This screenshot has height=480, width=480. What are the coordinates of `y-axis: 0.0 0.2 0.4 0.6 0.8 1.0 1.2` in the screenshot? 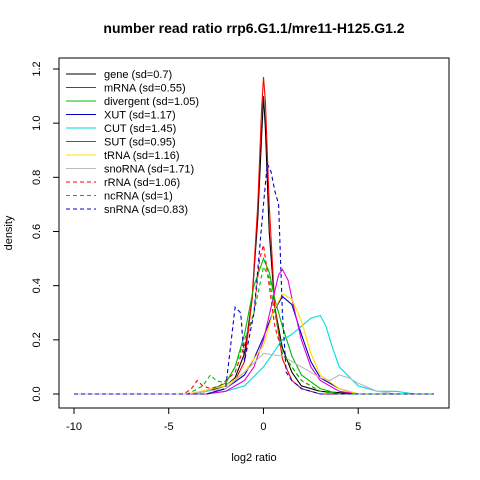 It's located at (45, 231).